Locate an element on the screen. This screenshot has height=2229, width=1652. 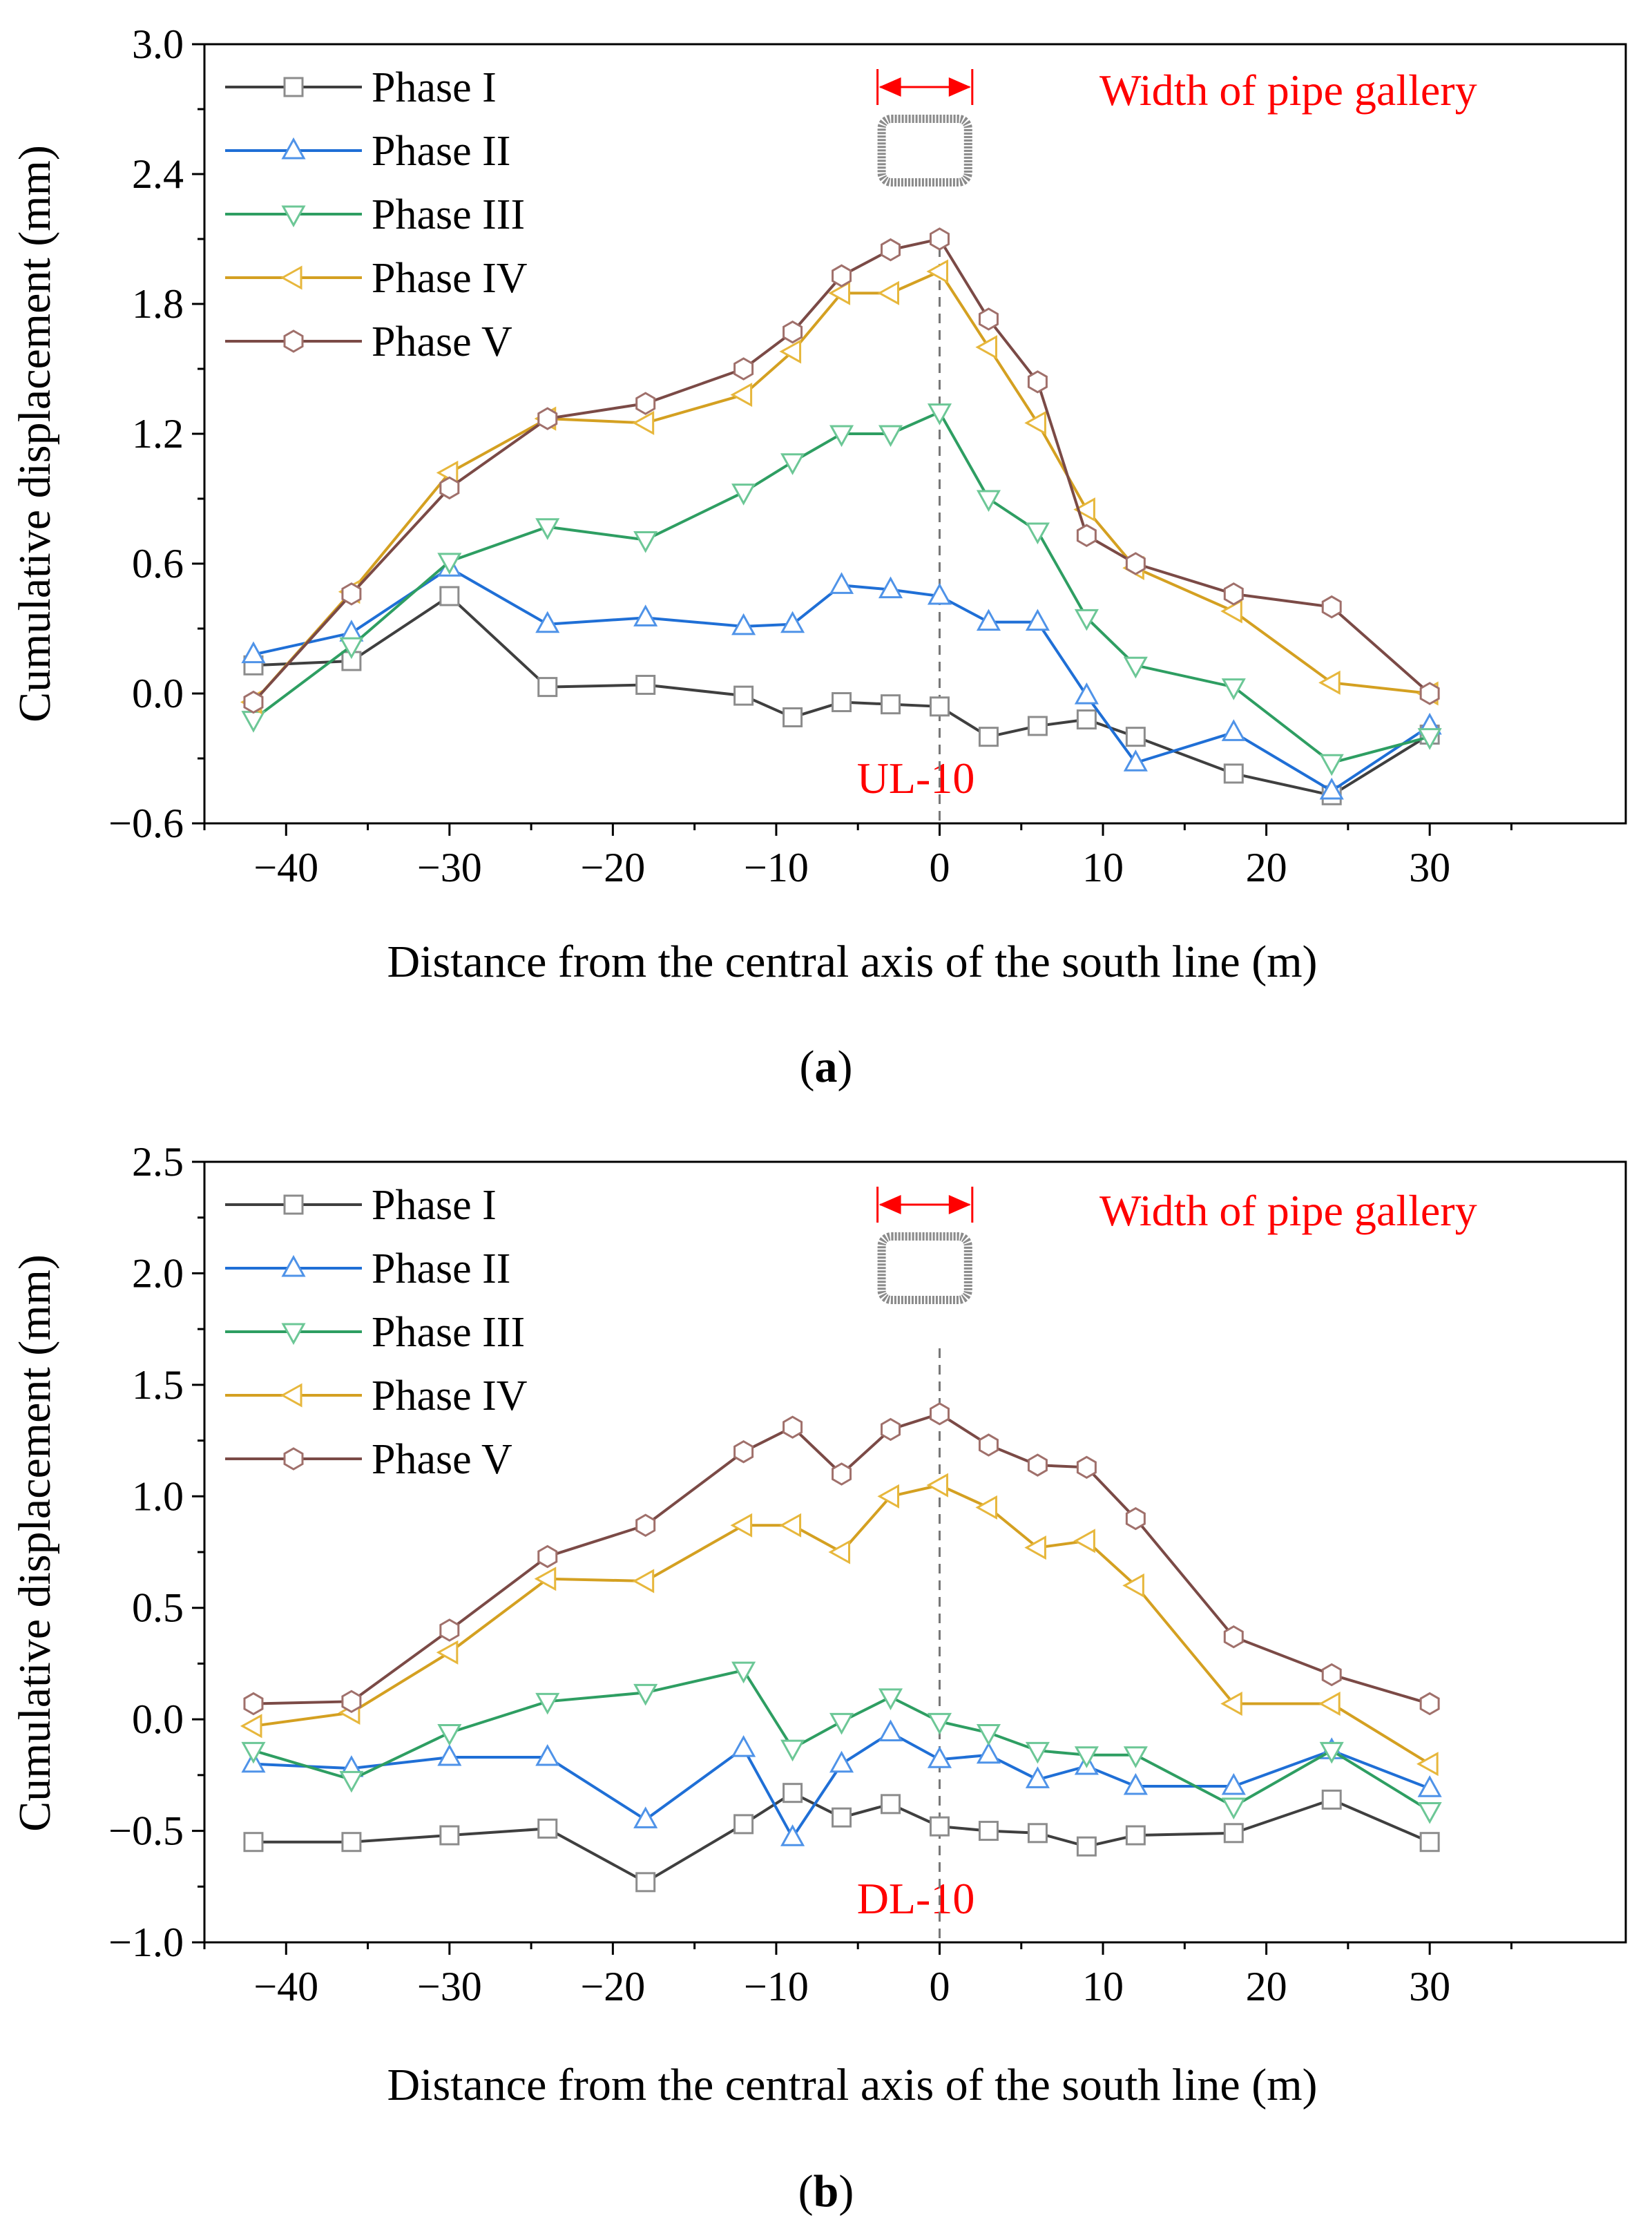
y-tick-label: 0.5 is located at coordinates (158, 1608).